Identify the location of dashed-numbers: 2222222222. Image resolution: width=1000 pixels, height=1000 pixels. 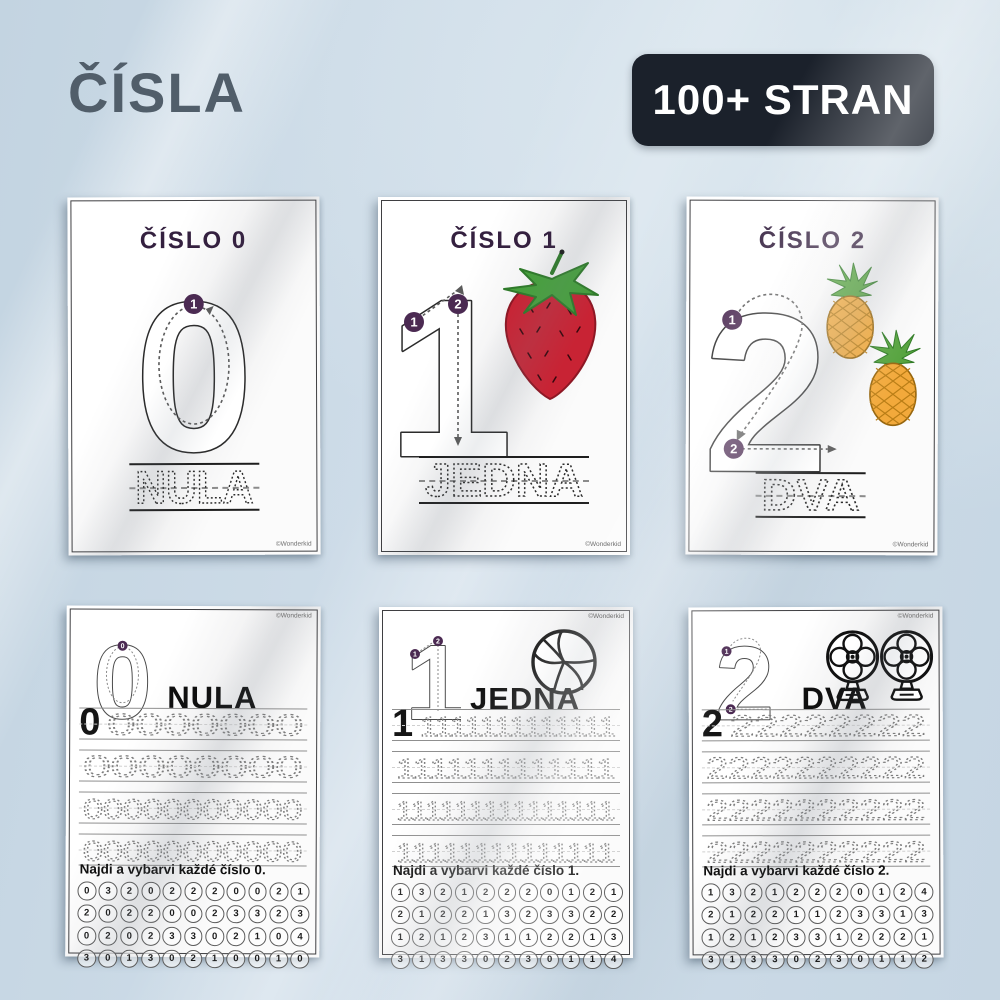
(815, 851).